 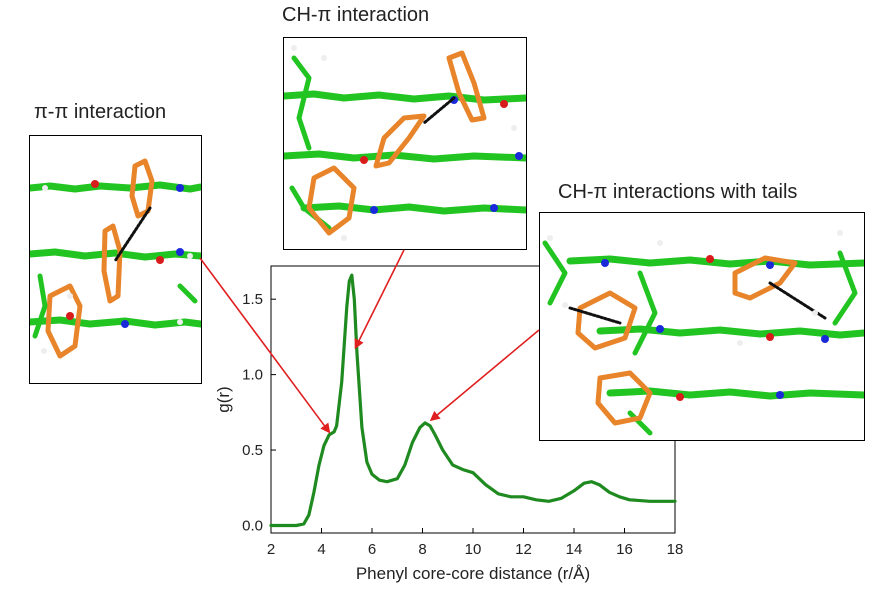 I want to click on x-tick-label: 2, so click(x=271, y=549).